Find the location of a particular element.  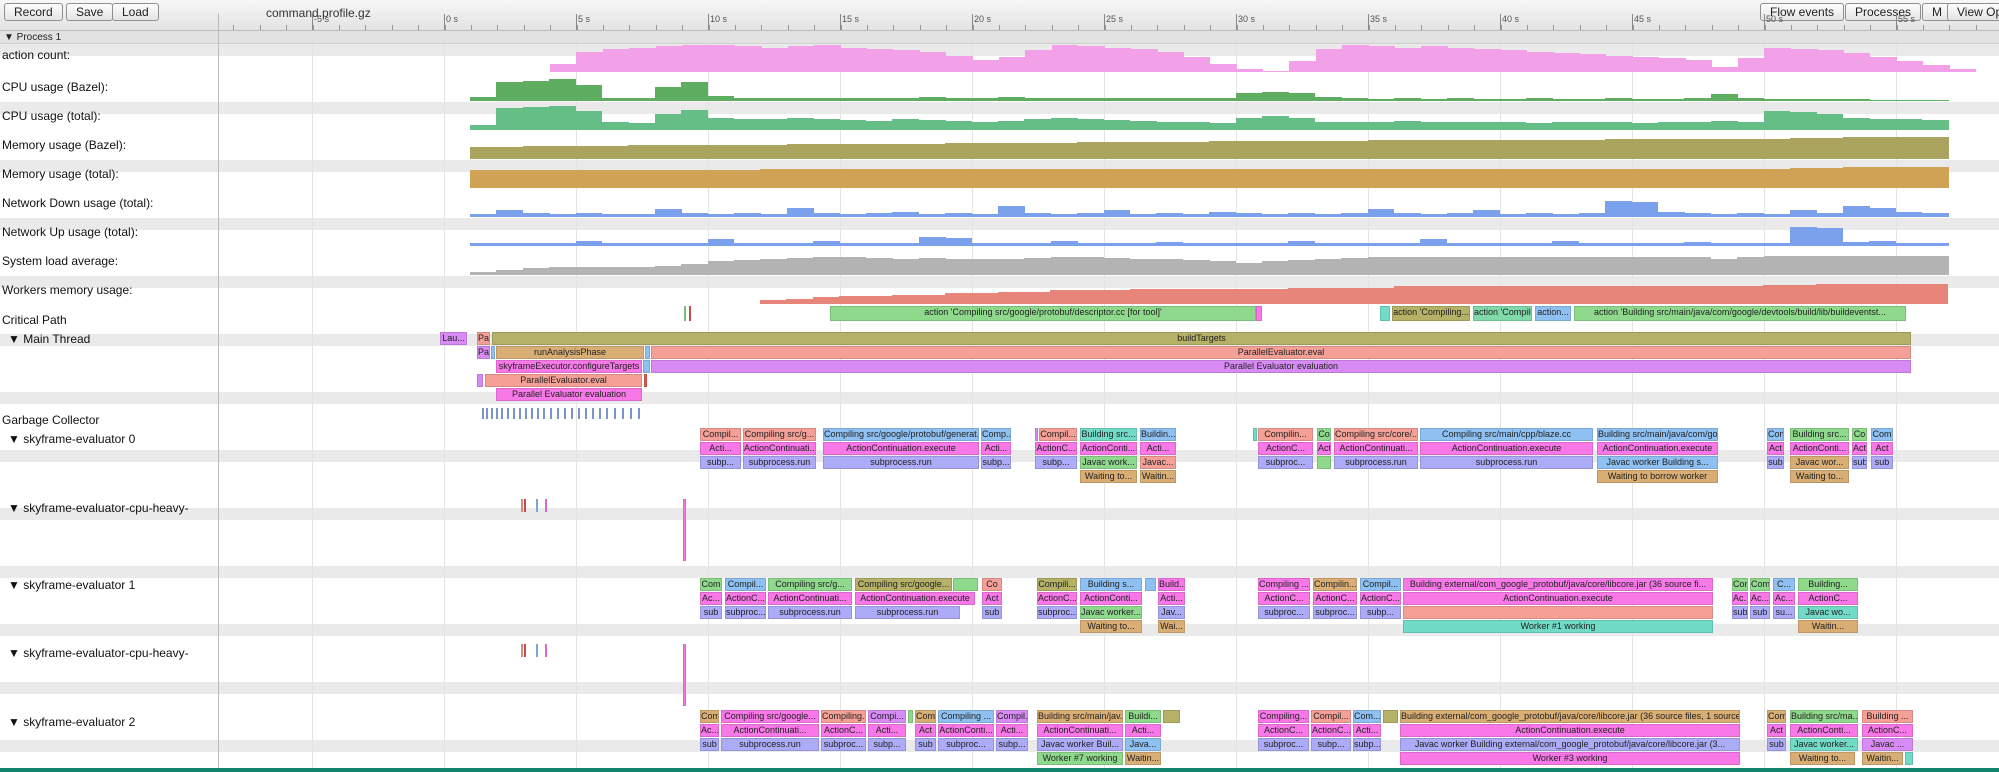

trace-bar: Worker #7 working is located at coordinates (1080, 758).